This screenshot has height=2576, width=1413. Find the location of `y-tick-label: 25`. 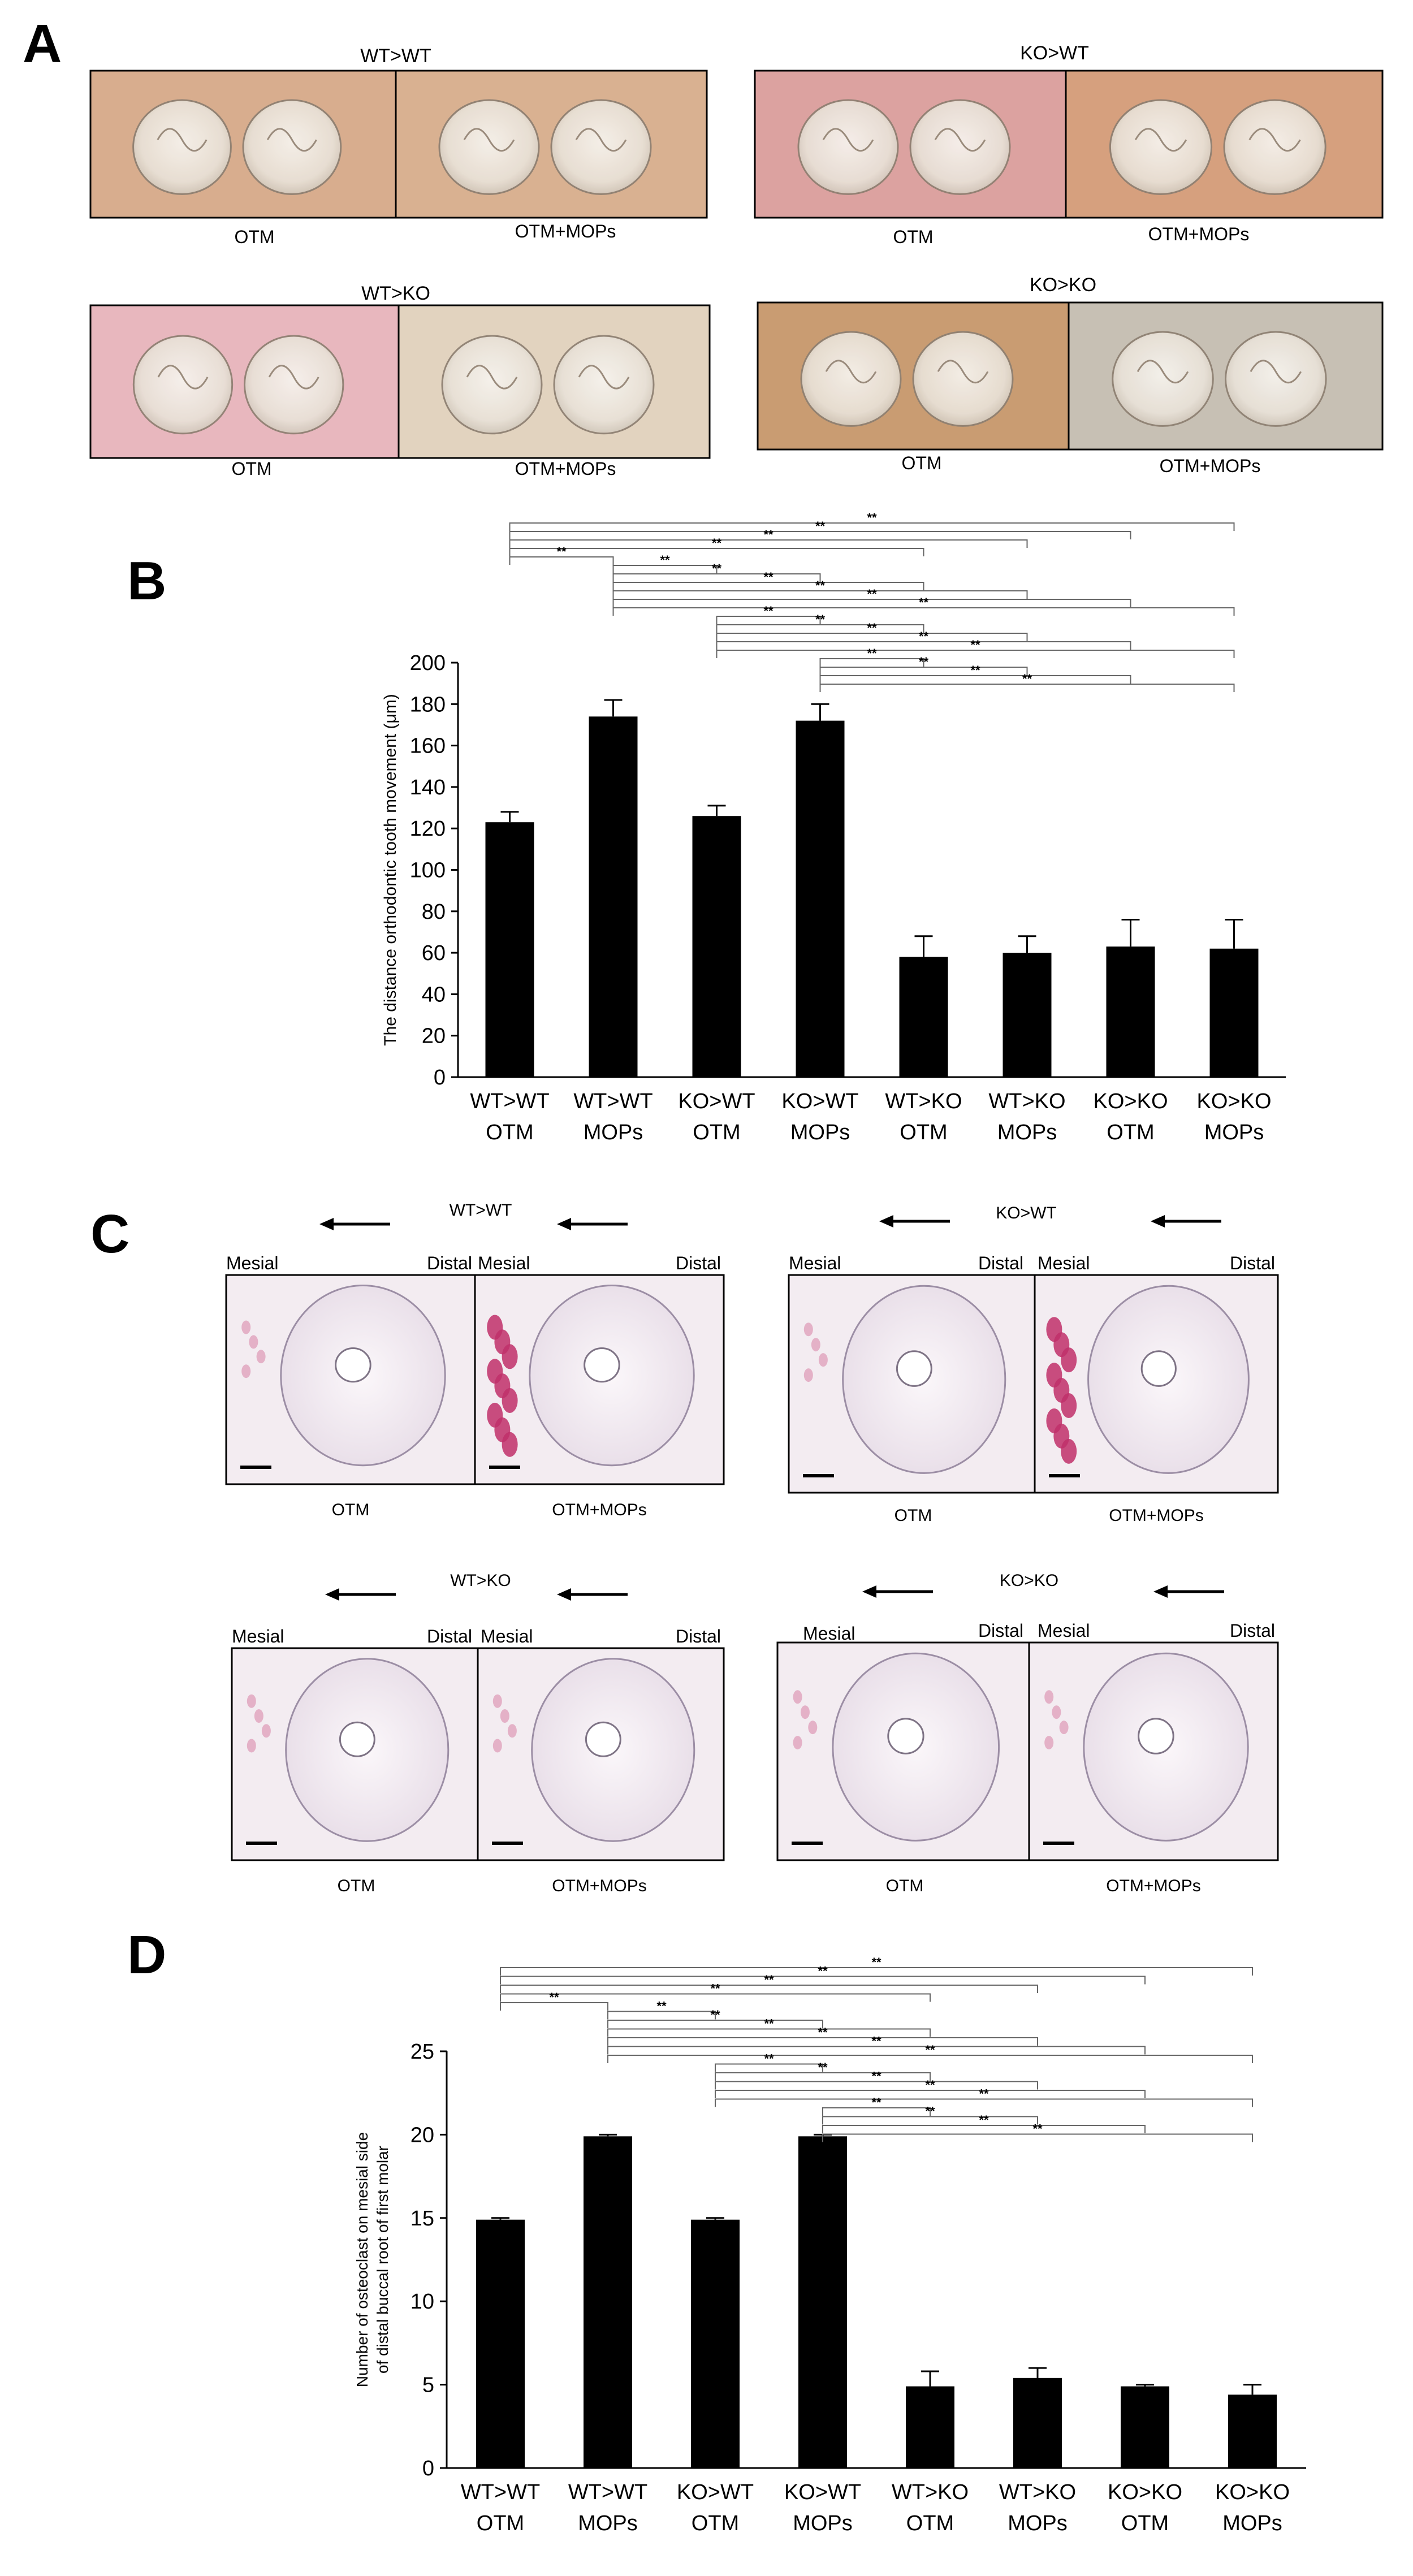

y-tick-label: 25 is located at coordinates (422, 2052).